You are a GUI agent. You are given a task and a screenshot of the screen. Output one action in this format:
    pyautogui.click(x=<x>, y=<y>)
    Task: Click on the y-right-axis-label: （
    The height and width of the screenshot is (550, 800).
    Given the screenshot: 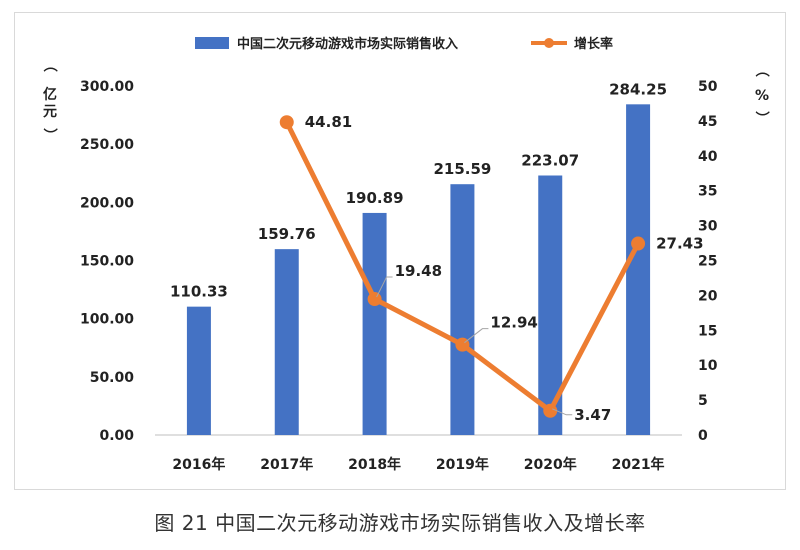 What is the action you would take?
    pyautogui.click(x=761, y=70)
    